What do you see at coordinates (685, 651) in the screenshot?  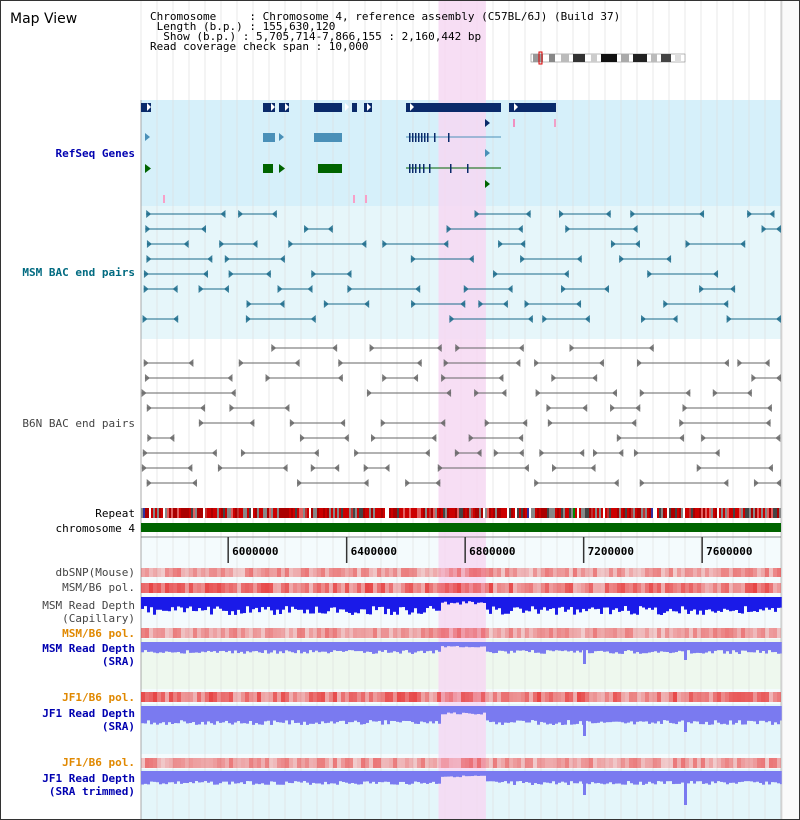 I see `msm-depth-sra-bar-spike` at bounding box center [685, 651].